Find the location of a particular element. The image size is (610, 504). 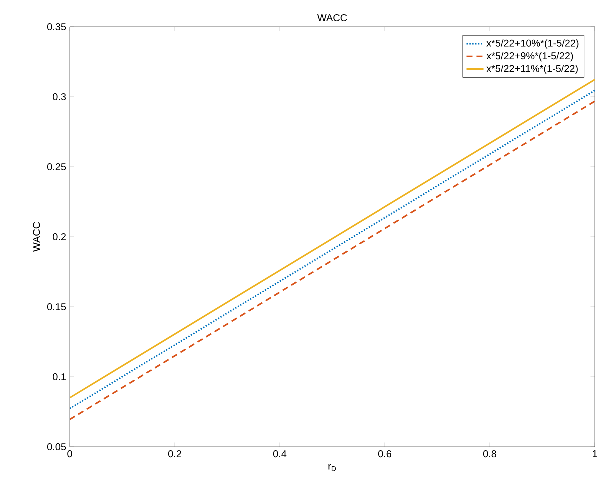

x-tick-label: 0.2 is located at coordinates (175, 454).